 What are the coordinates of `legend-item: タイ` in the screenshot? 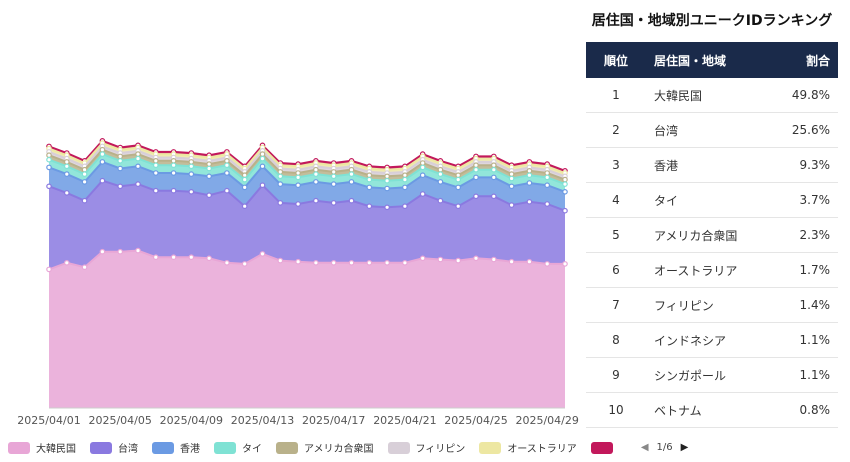 It's located at (238, 447).